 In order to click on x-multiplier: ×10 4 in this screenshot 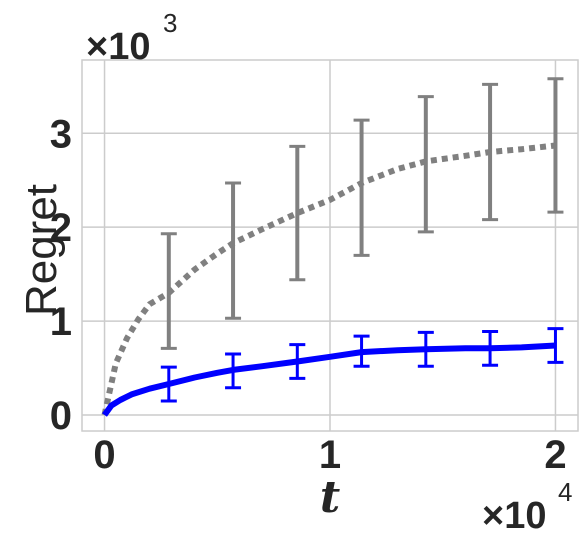, I will do `click(527, 507)`.